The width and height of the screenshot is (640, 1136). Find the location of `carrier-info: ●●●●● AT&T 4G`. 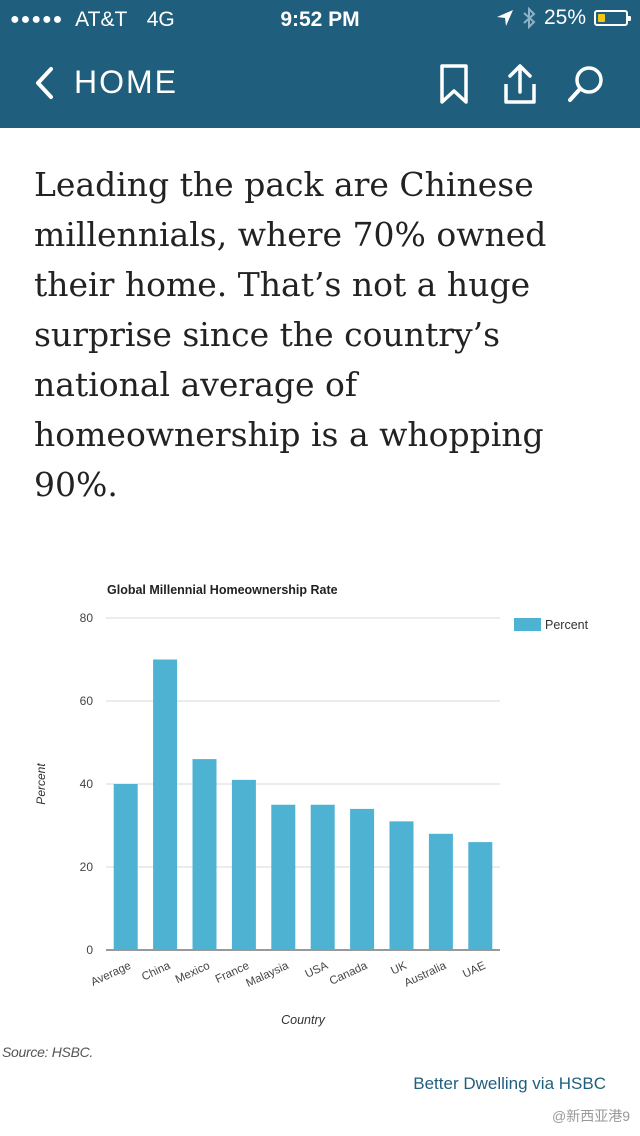

carrier-info: ●●●●● AT&T 4G is located at coordinates (92, 20).